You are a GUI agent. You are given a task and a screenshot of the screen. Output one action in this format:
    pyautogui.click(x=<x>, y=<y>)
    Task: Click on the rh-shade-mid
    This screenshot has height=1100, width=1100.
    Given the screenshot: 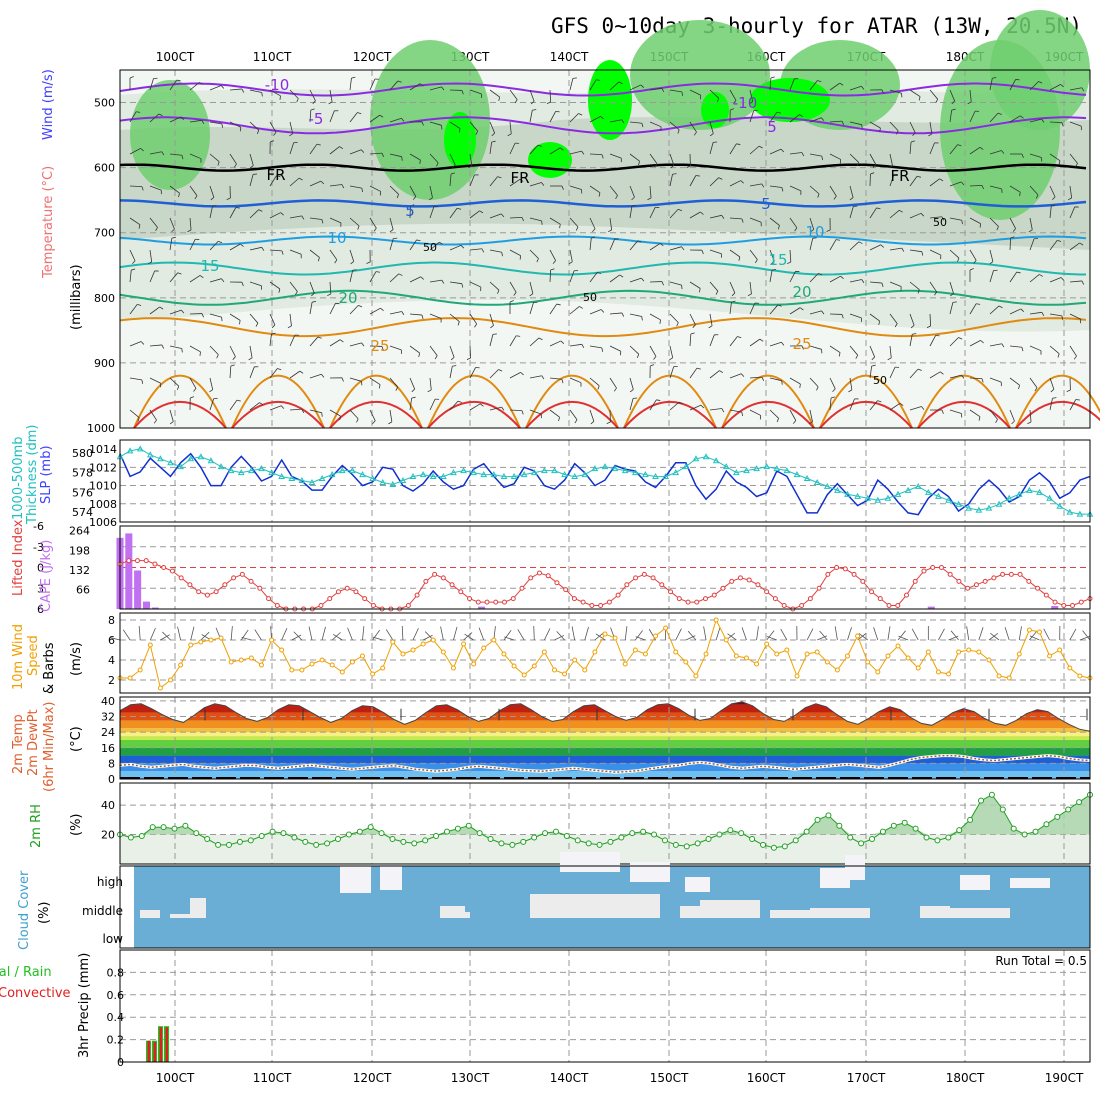 What is the action you would take?
    pyautogui.click(x=700, y=75)
    